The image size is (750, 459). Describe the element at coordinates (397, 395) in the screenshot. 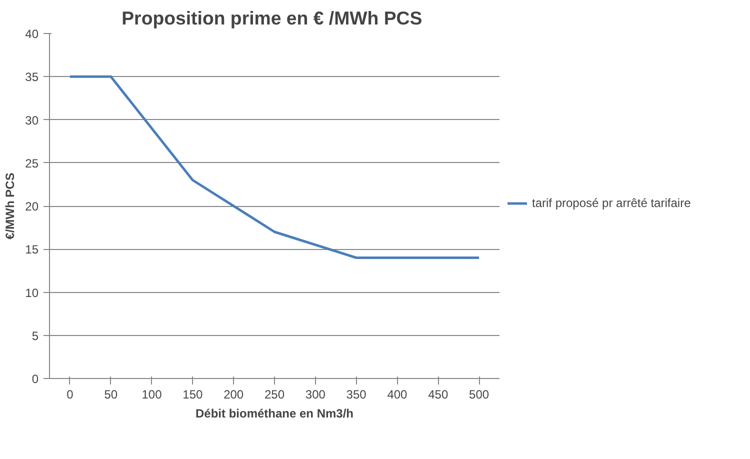

I see `x-tick-label: 400` at that location.